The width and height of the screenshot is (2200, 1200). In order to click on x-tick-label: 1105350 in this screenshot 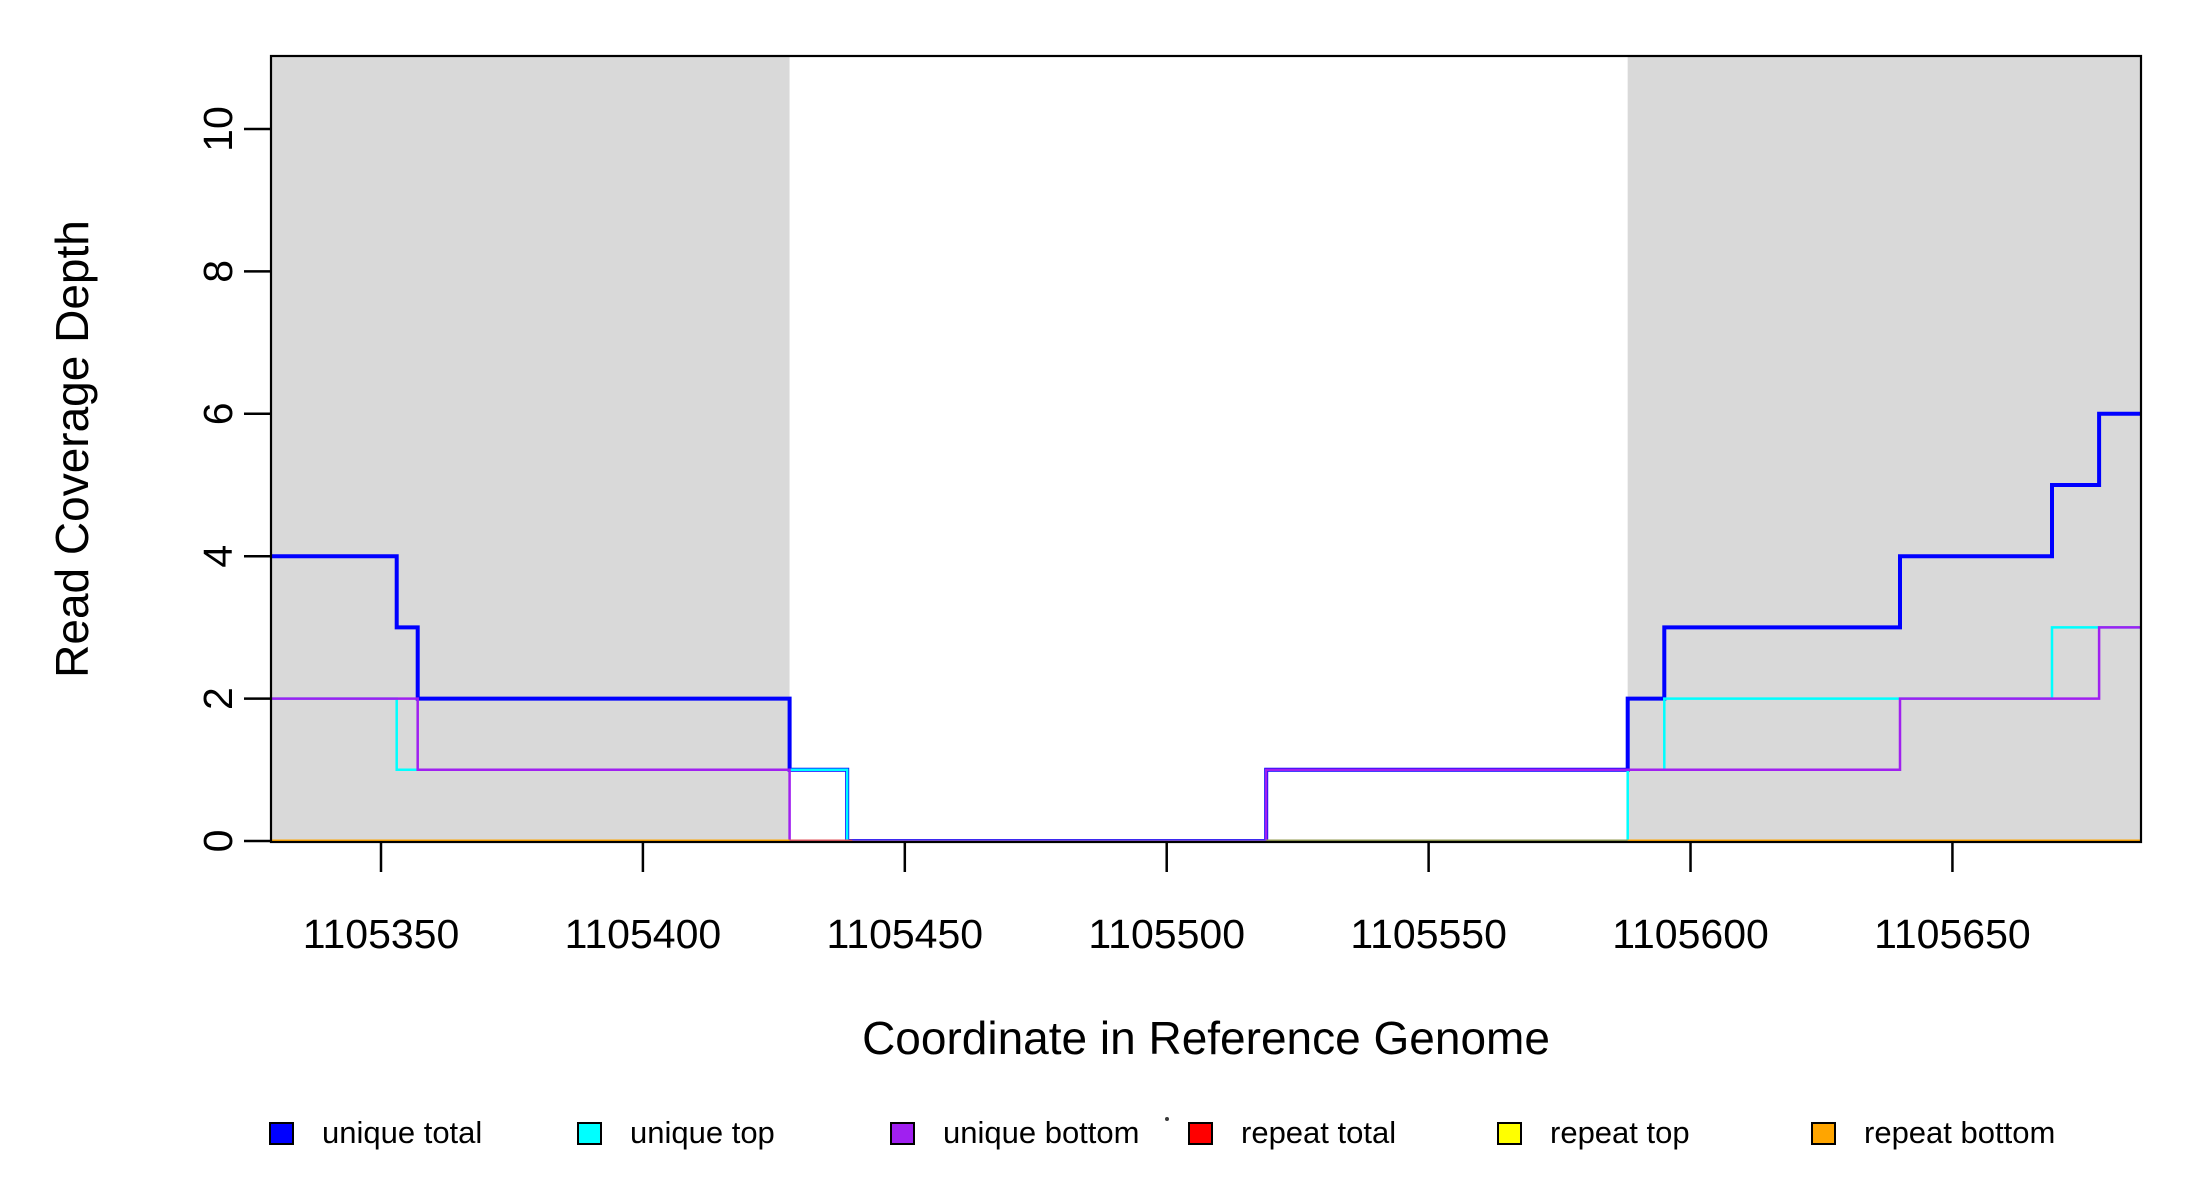, I will do `click(381, 934)`.